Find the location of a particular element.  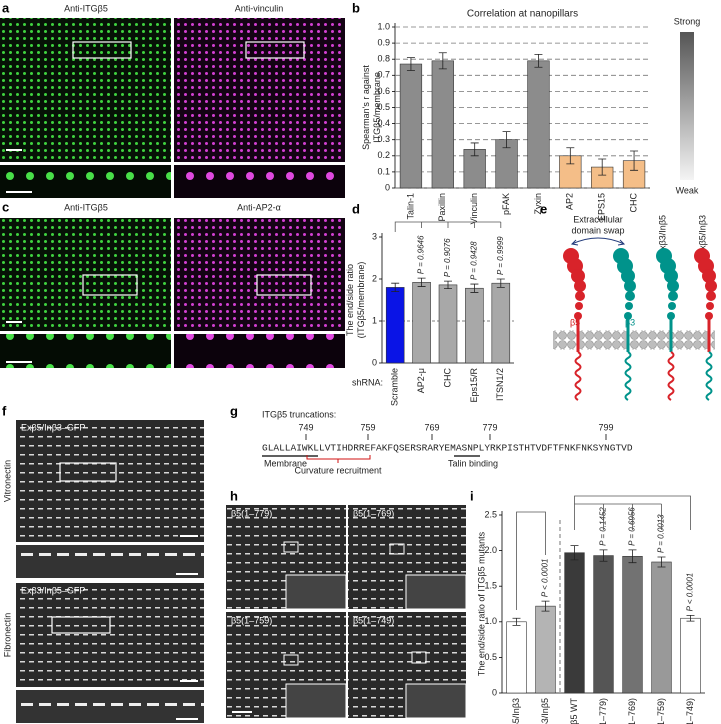

p-value: P = 0.9428 is located at coordinates (474, 260).